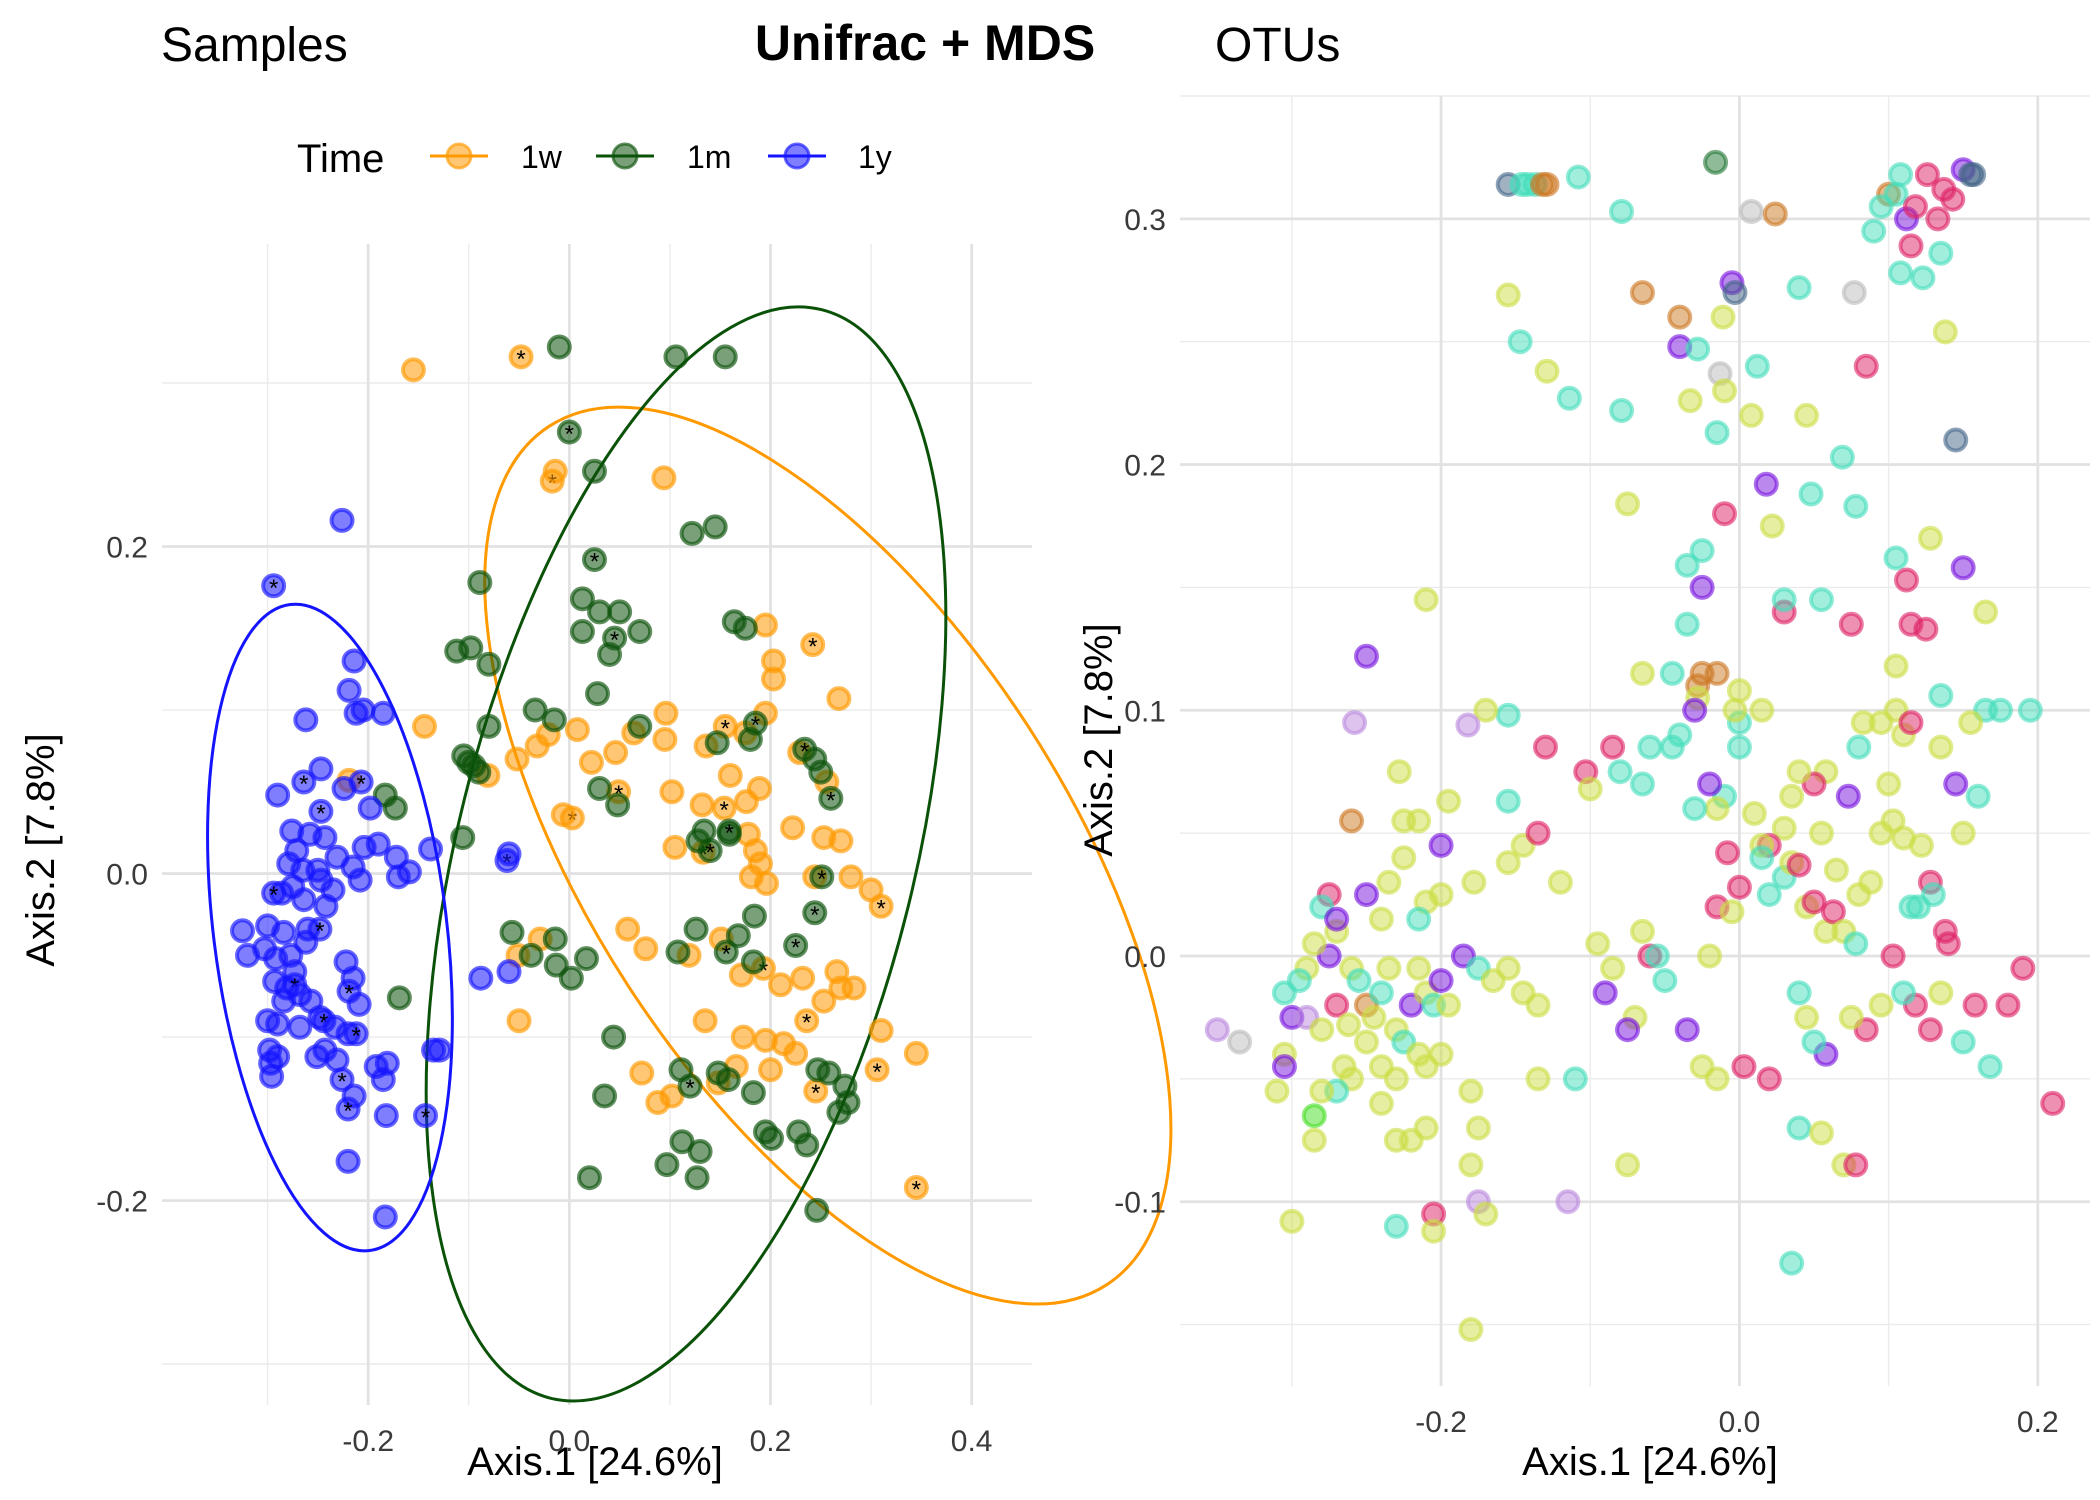  I want to click on samples-y-tick-label: 0.2, so click(127, 548).